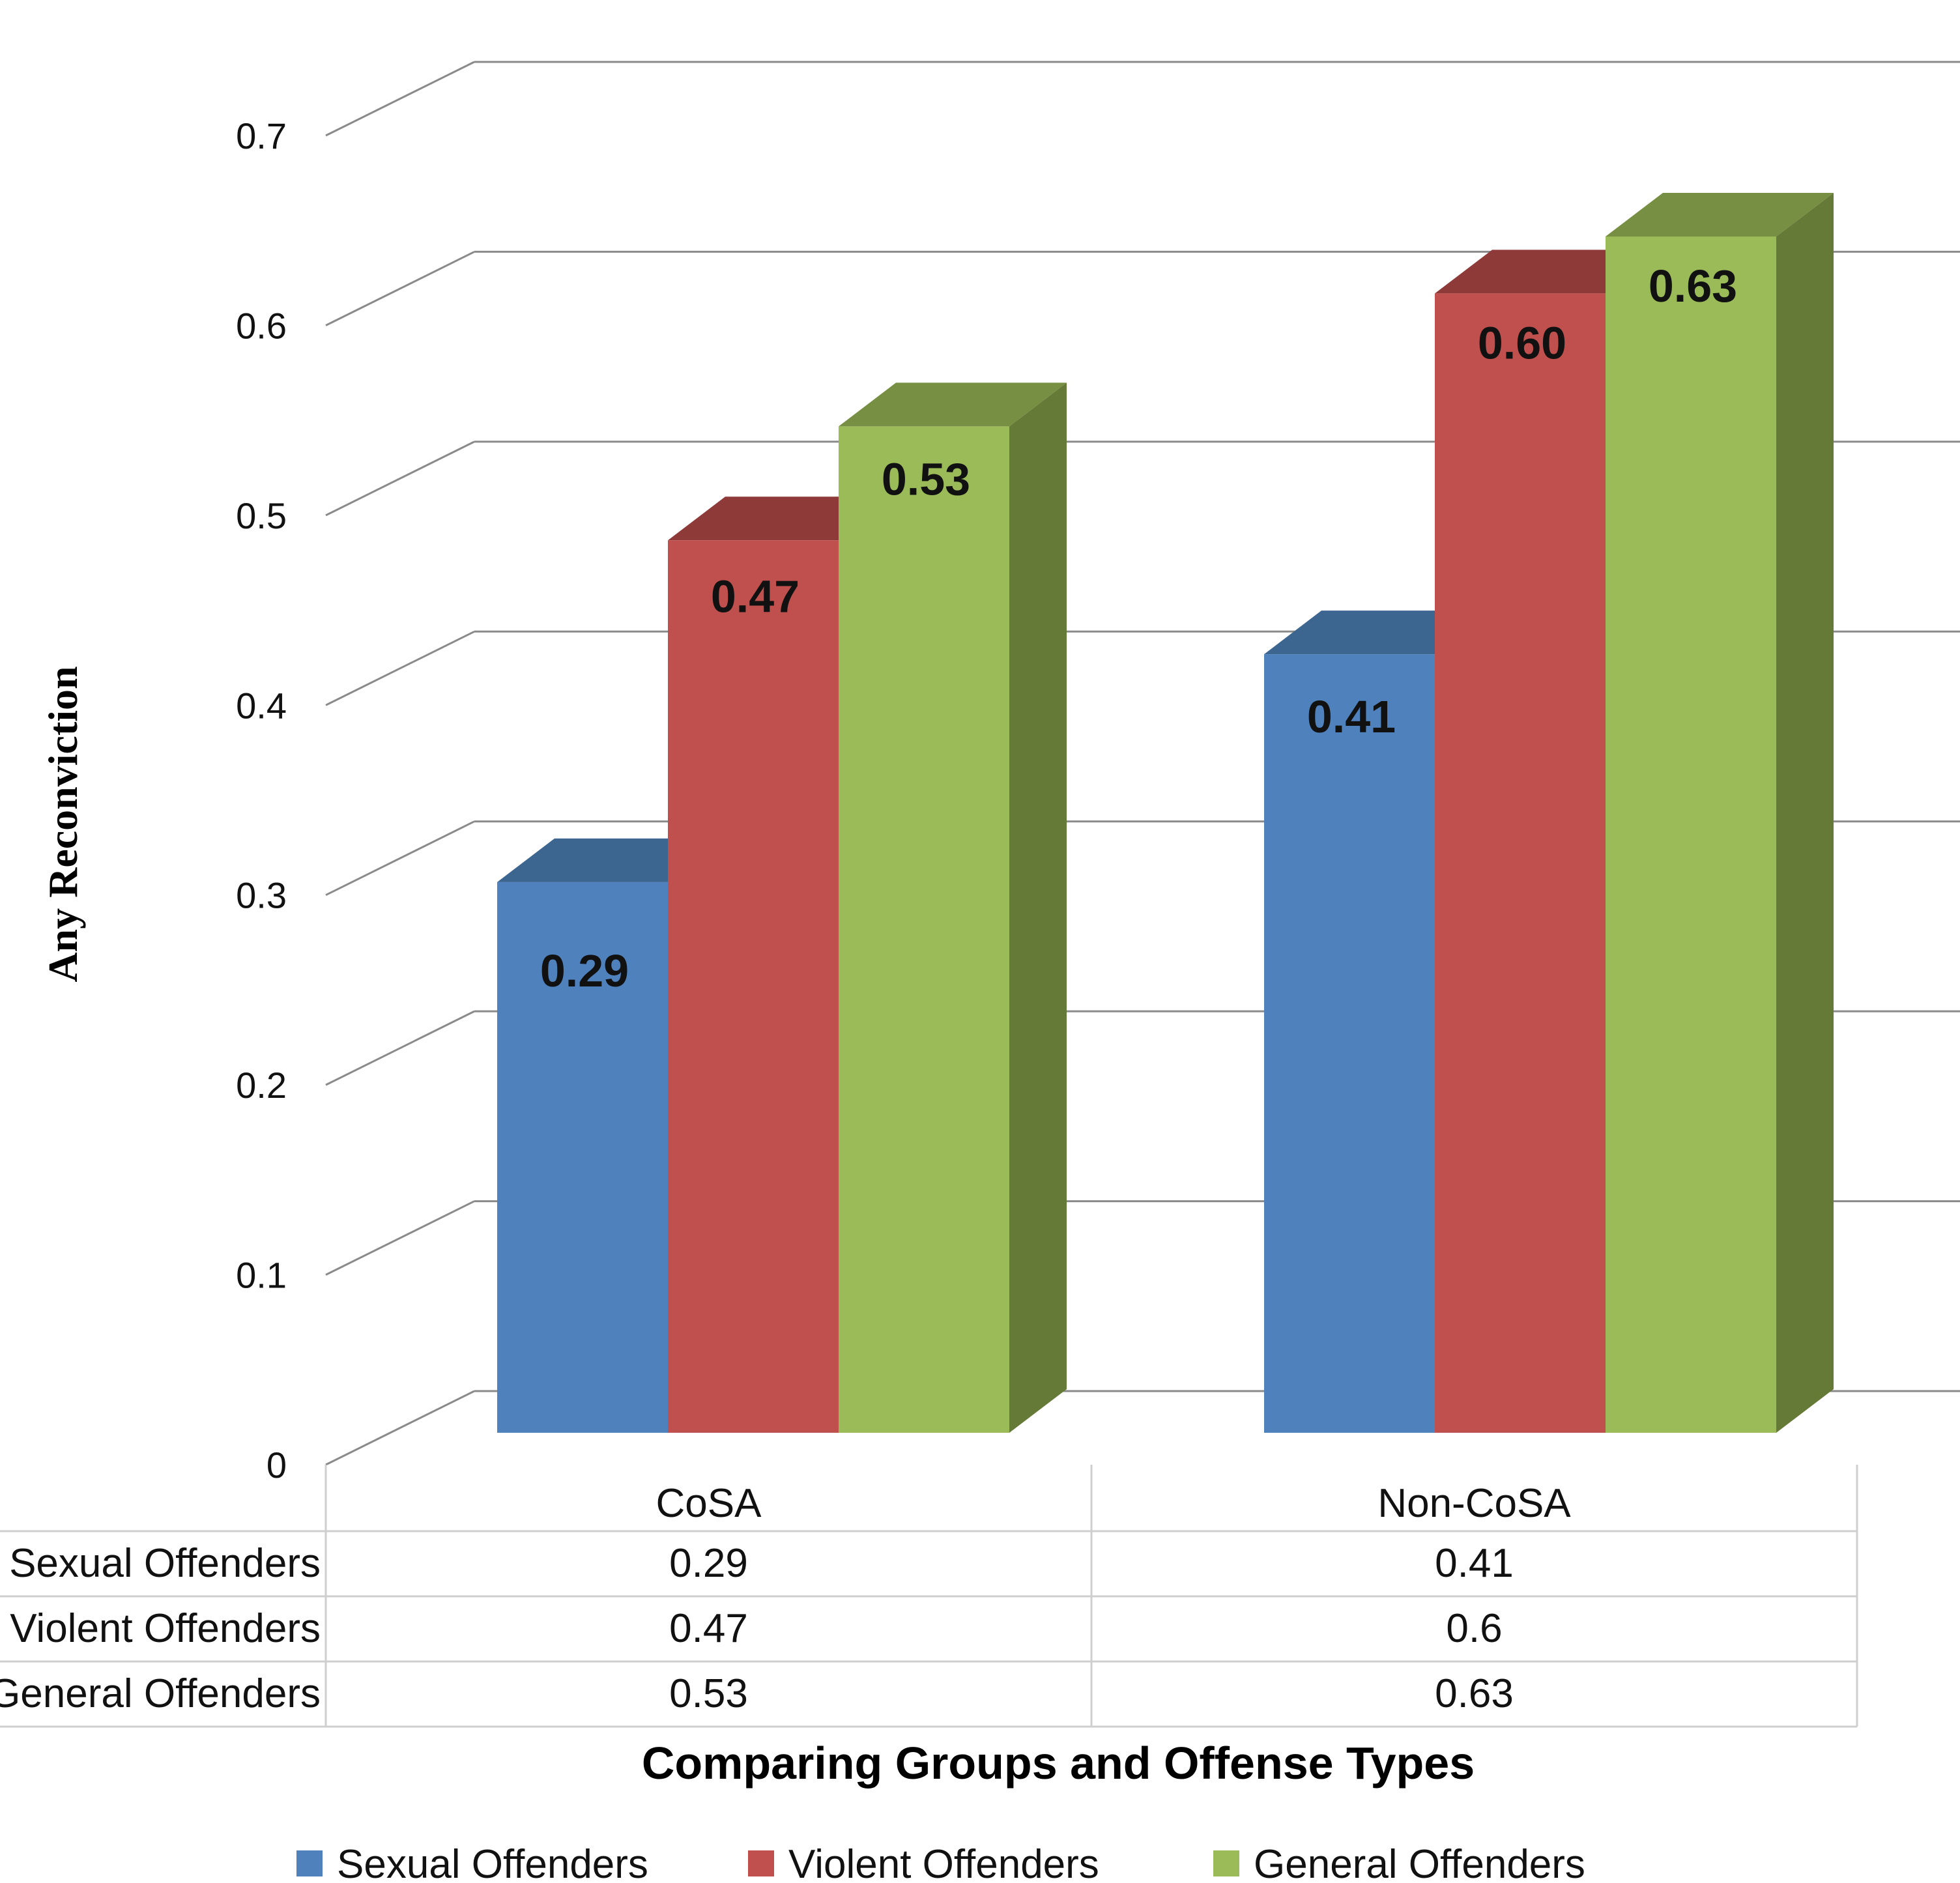  Describe the element at coordinates (492, 1862) in the screenshot. I see `legend-label: Sexual Offenders` at that location.